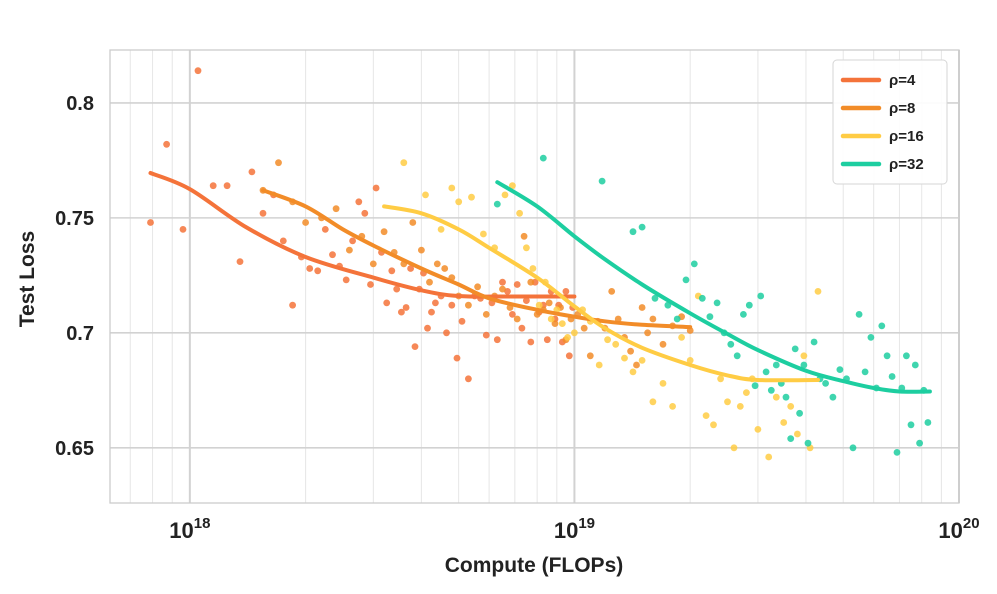  I want to click on y-axis-title: Test Loss, so click(27, 279).